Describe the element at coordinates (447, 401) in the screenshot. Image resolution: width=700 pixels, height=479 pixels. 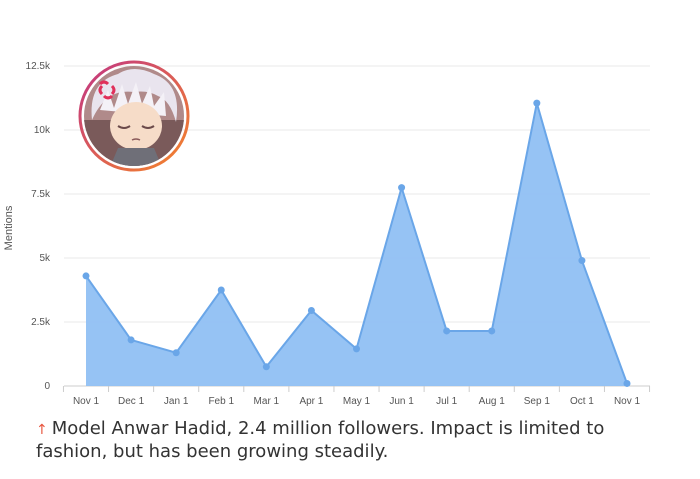
I see `x-tick-label: Jul 1` at that location.